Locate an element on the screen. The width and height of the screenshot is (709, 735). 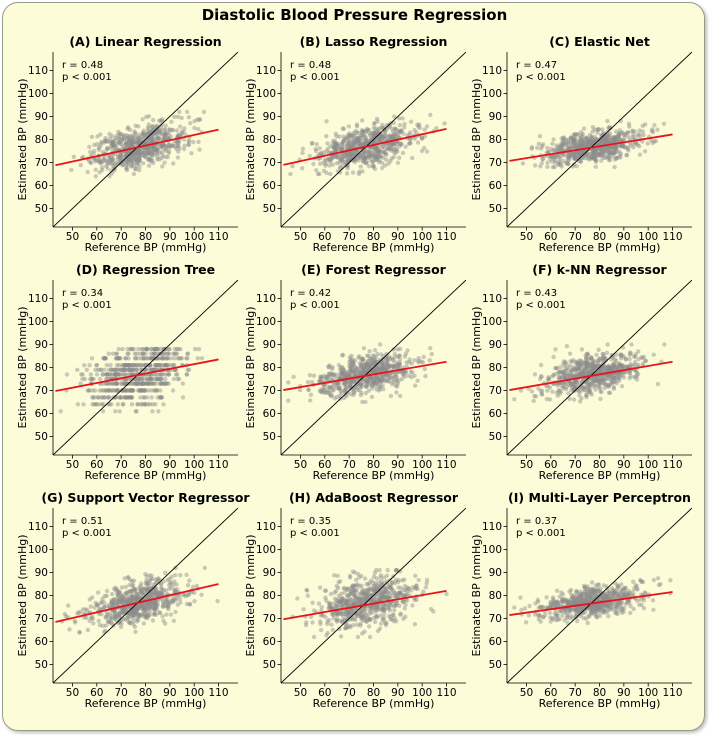
x-tick-label: 100 is located at coordinates (194, 237).